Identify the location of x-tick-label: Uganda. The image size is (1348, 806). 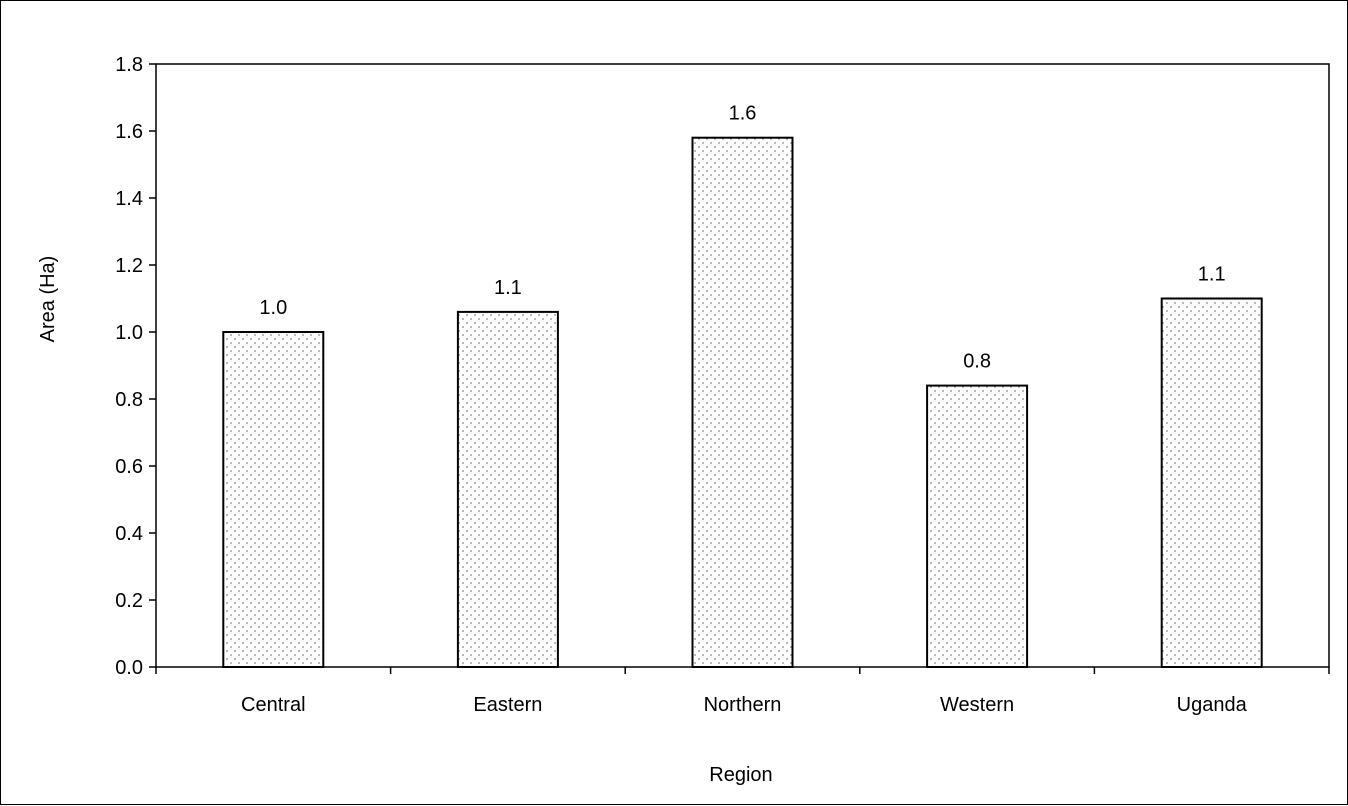
(1212, 705).